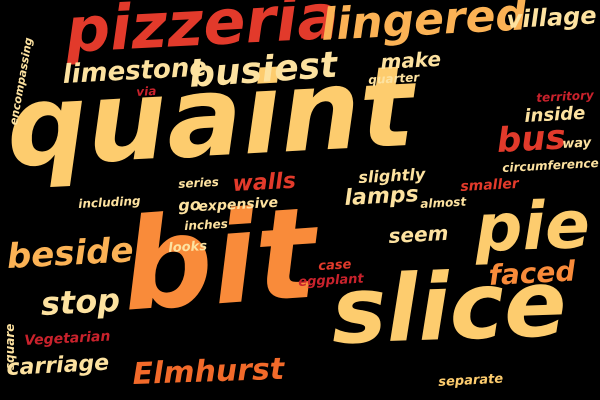  What do you see at coordinates (334, 265) in the screenshot?
I see `word-case: case` at bounding box center [334, 265].